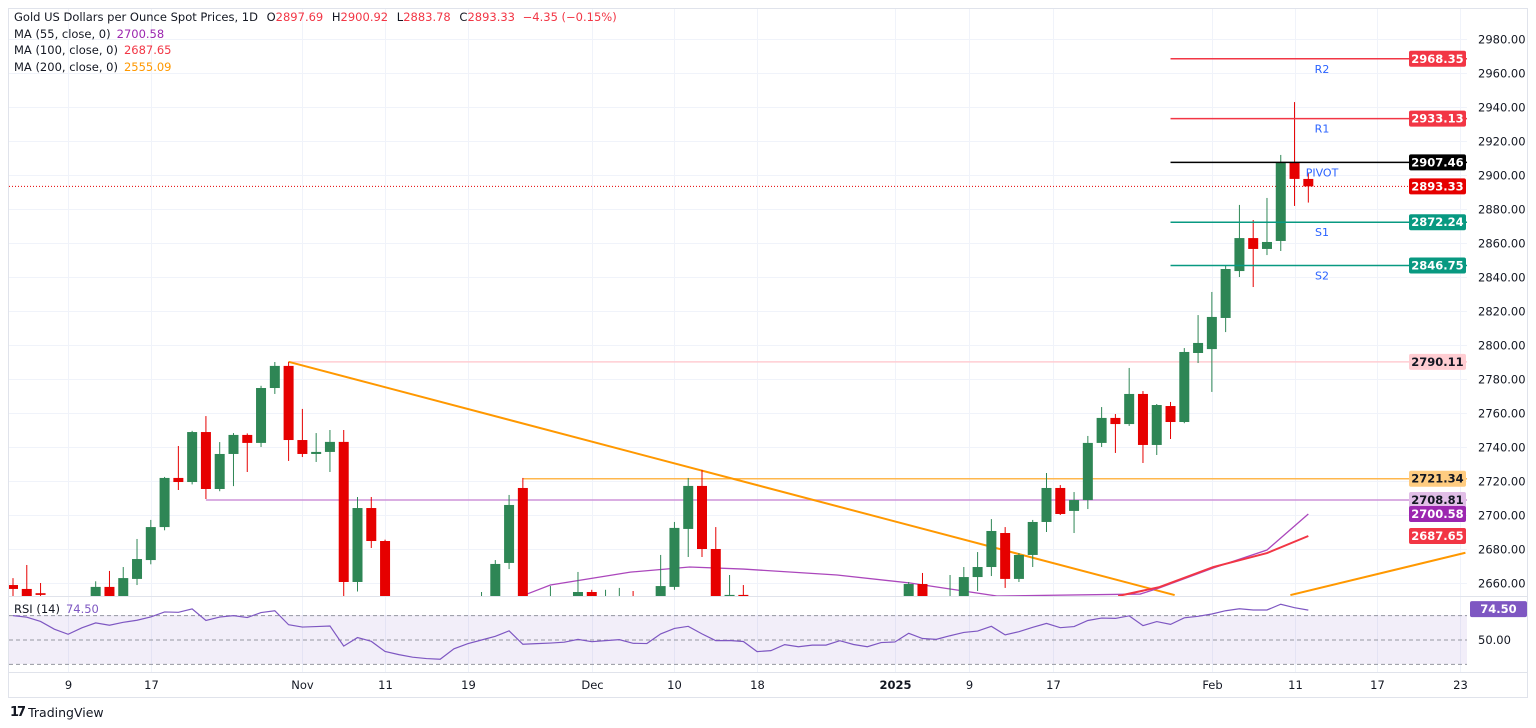 The height and width of the screenshot is (728, 1536). Describe the element at coordinates (427, 17) in the screenshot. I see `low-value: 2883.78` at that location.